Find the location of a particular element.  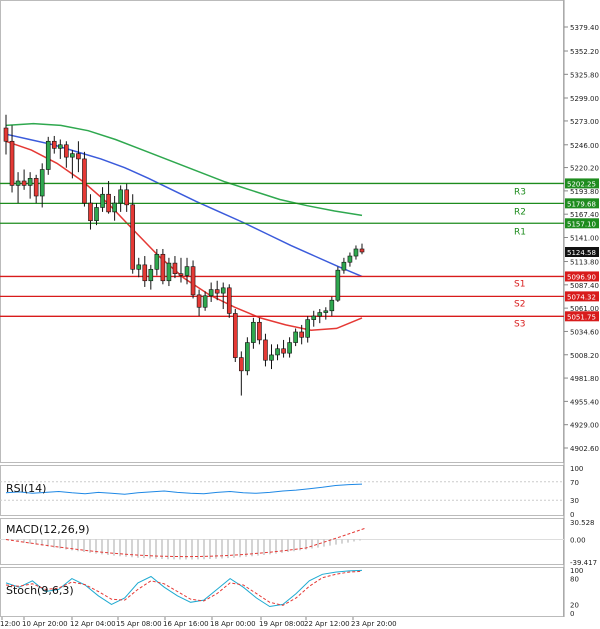

price-tick-label: 5193.80 is located at coordinates (584, 192).